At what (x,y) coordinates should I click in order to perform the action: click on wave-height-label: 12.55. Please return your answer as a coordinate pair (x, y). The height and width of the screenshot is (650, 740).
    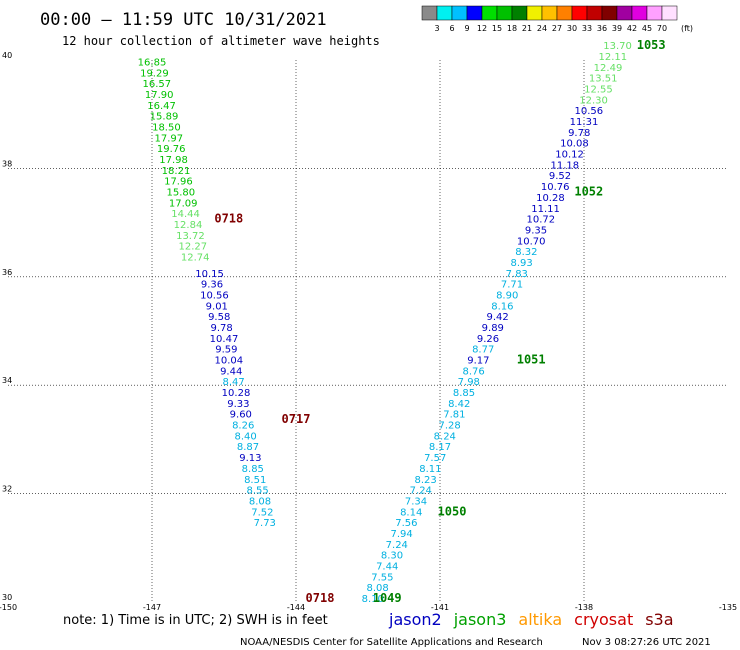
    Looking at the image, I should click on (598, 90).